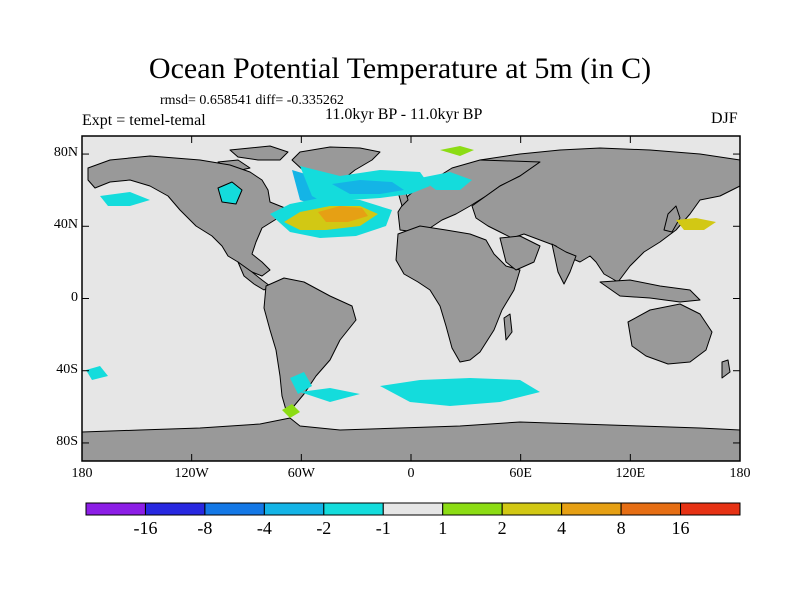 This screenshot has height=600, width=800. What do you see at coordinates (324, 528) in the screenshot?
I see `colorbar-label: -2` at bounding box center [324, 528].